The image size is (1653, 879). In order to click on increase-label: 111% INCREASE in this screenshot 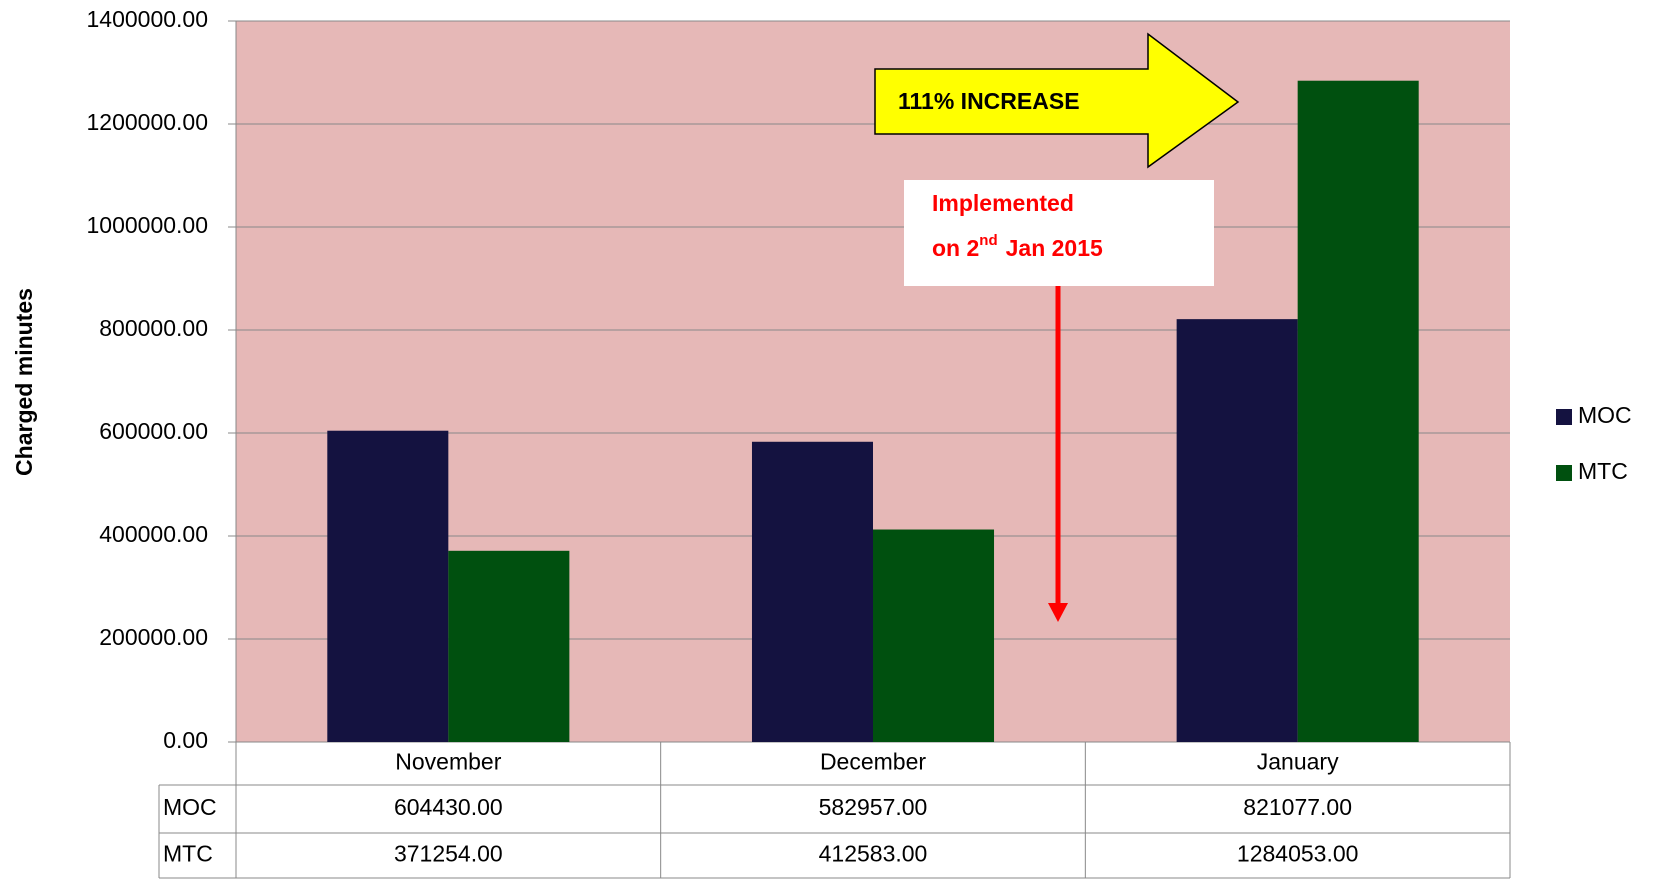, I will do `click(989, 101)`.